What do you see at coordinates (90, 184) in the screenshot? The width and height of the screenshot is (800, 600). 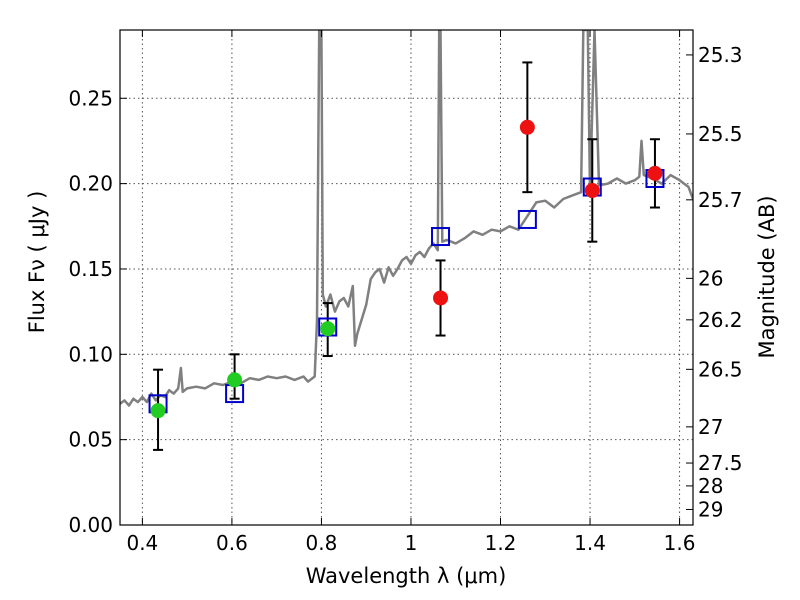 I see `y-tick-label: 0.20` at bounding box center [90, 184].